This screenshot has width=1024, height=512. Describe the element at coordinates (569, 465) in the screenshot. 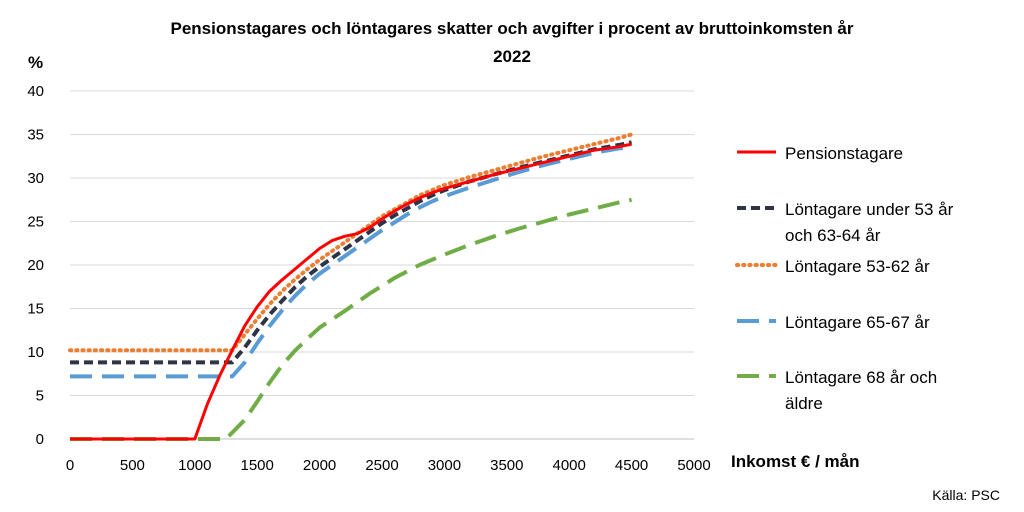

I see `x-tick-label: 4000` at that location.